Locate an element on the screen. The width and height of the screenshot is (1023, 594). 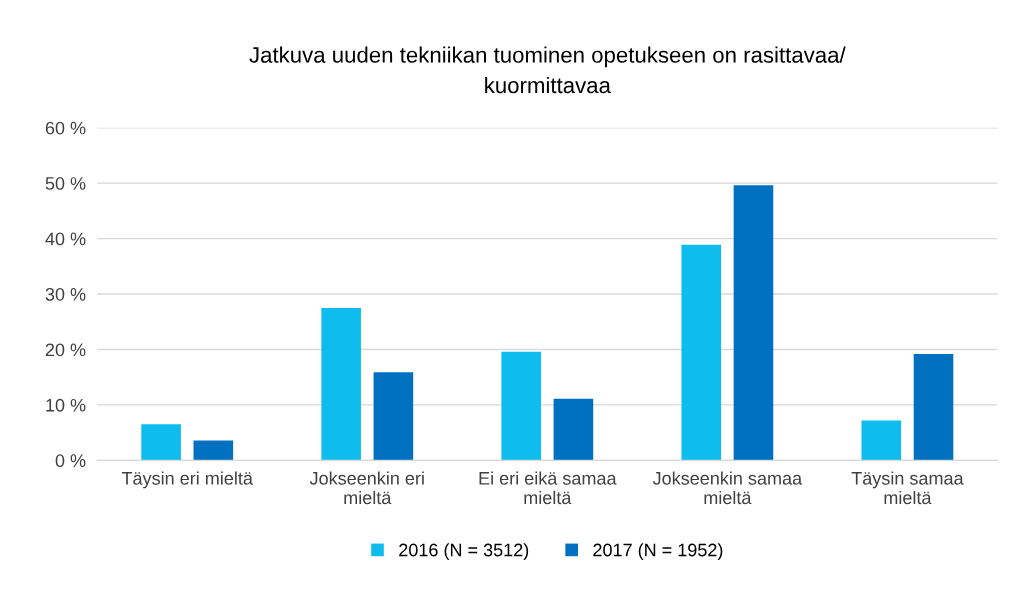
y-tick-label: 30 % is located at coordinates (65, 294).